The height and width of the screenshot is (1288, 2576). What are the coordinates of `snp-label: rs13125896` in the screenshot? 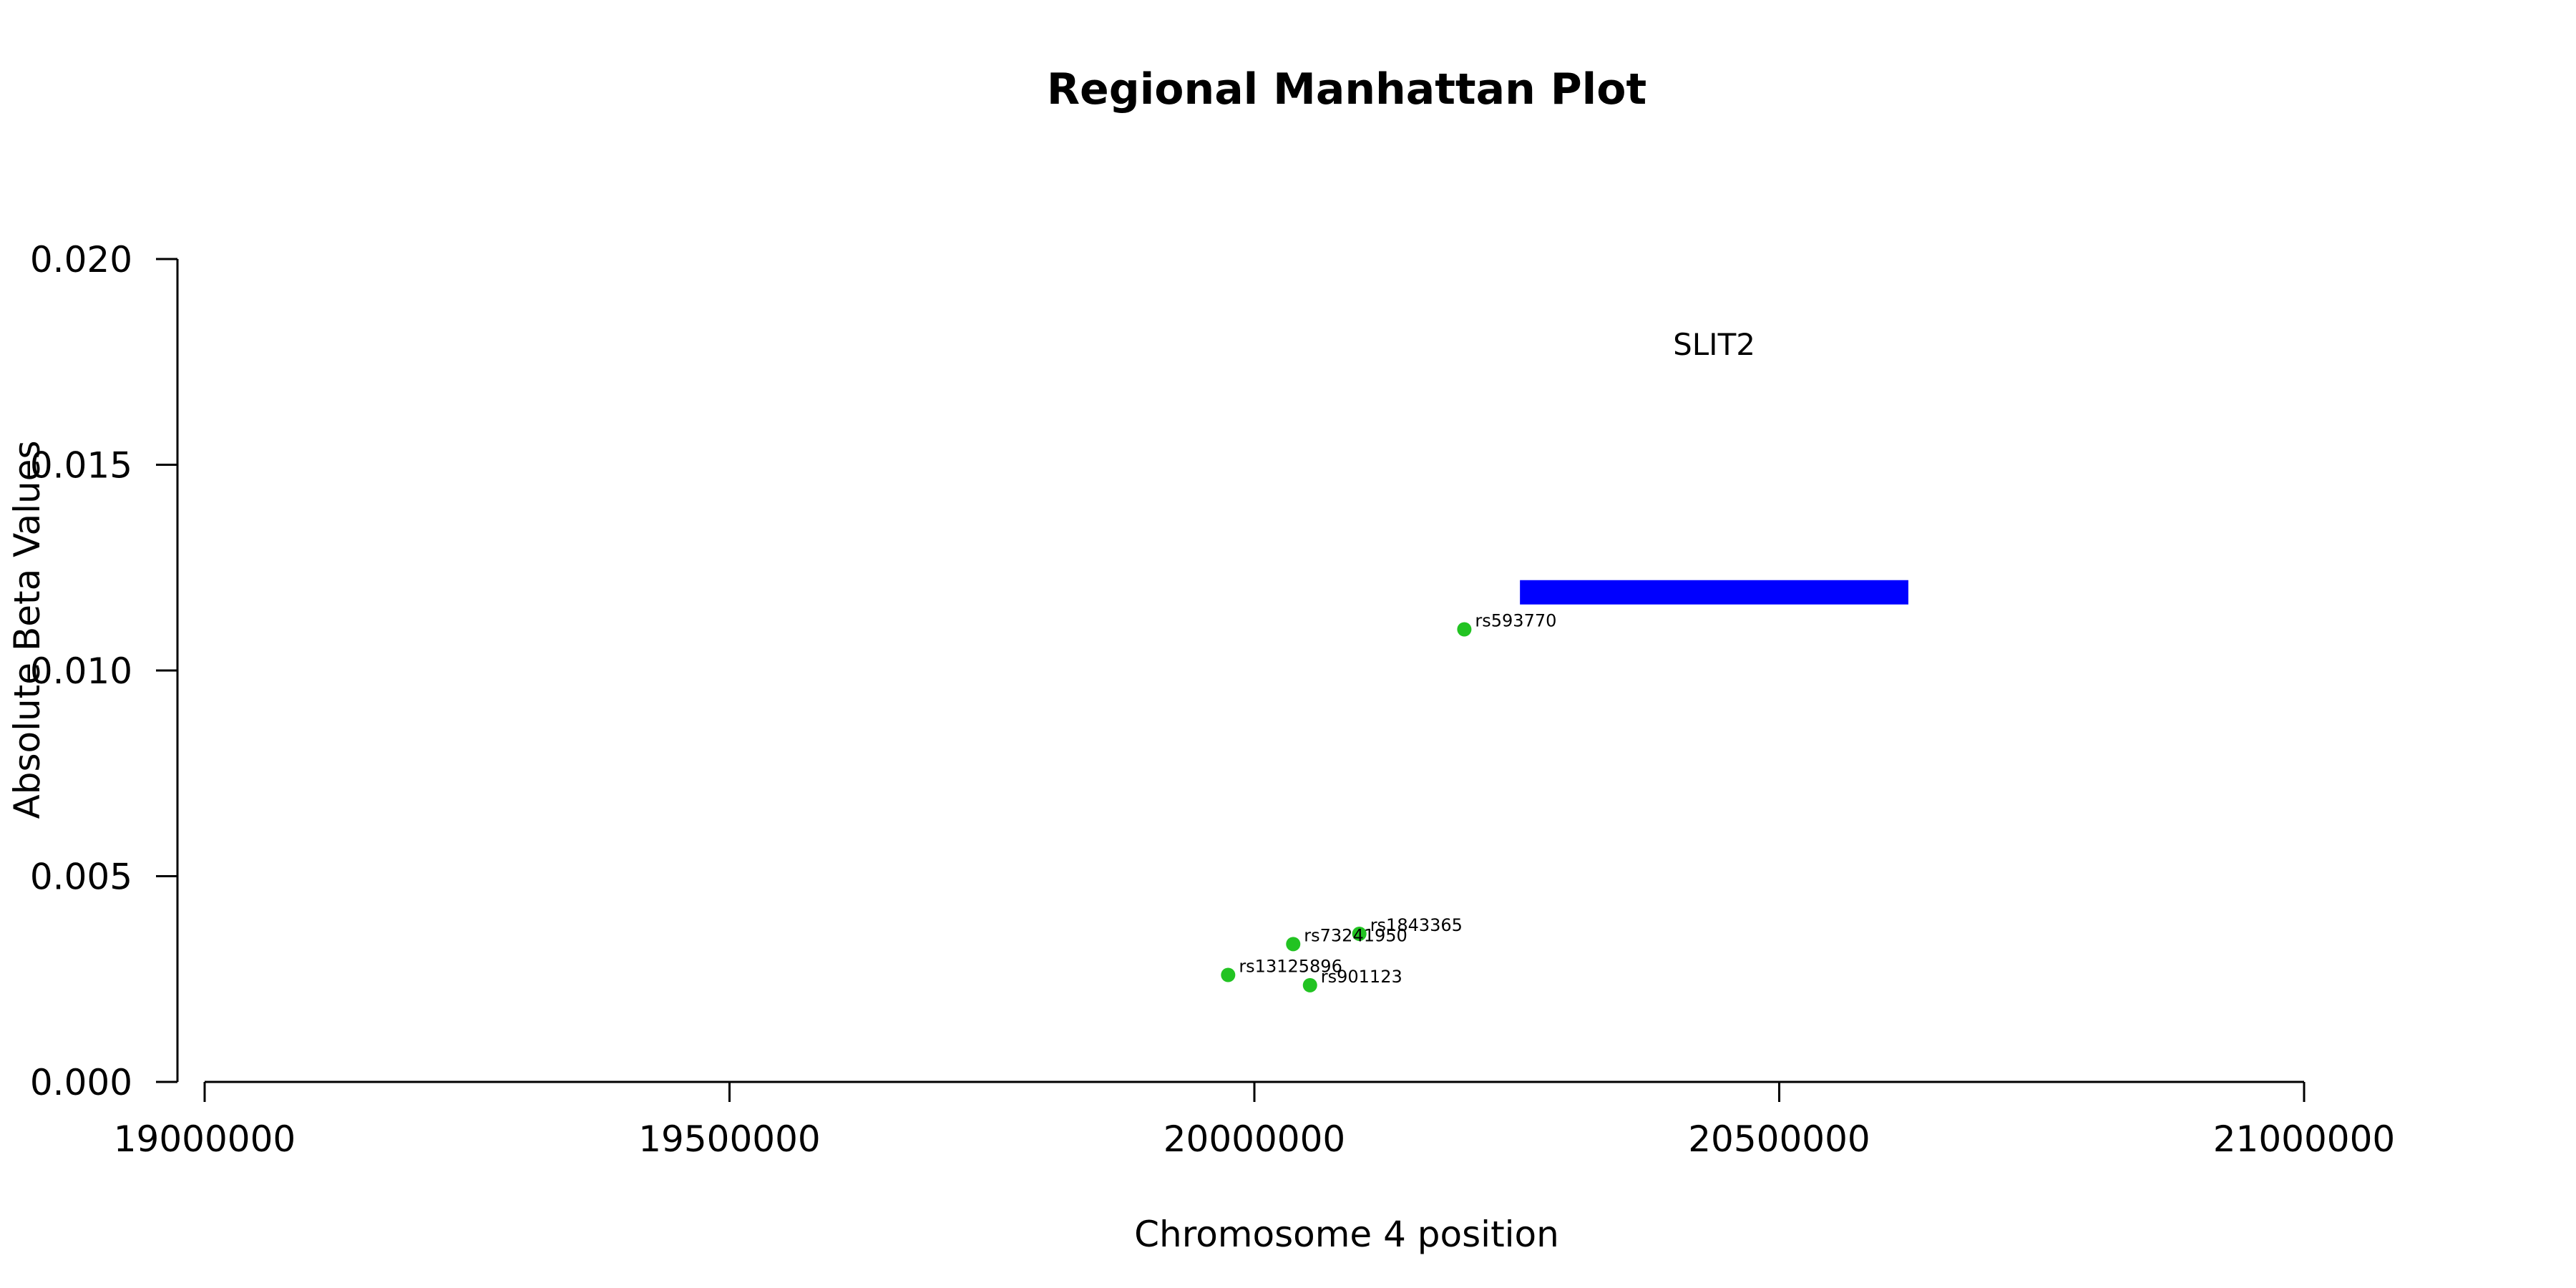 It's located at (1290, 967).